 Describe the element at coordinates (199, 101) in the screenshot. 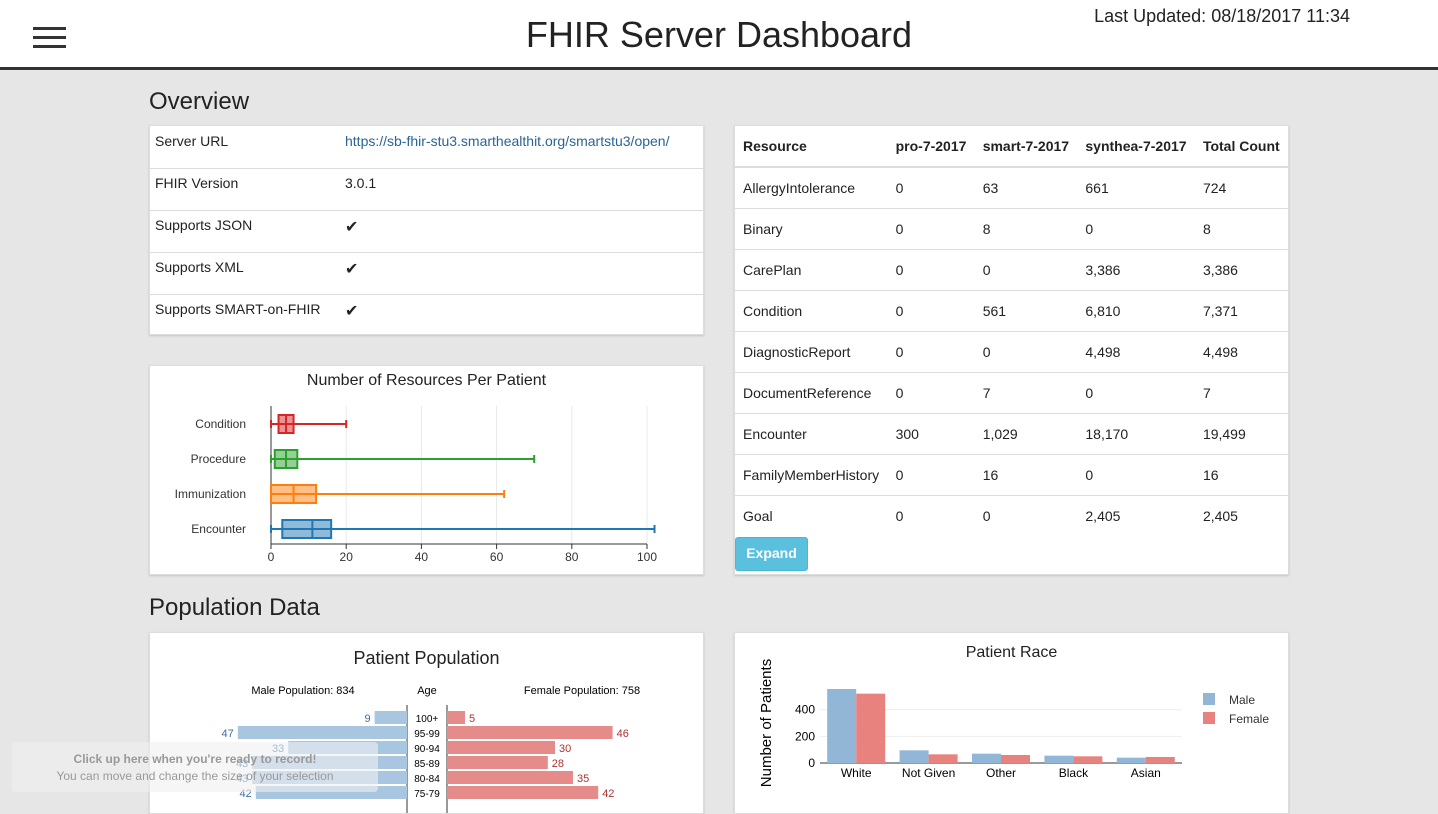

I see `overview-heading: Overview` at that location.